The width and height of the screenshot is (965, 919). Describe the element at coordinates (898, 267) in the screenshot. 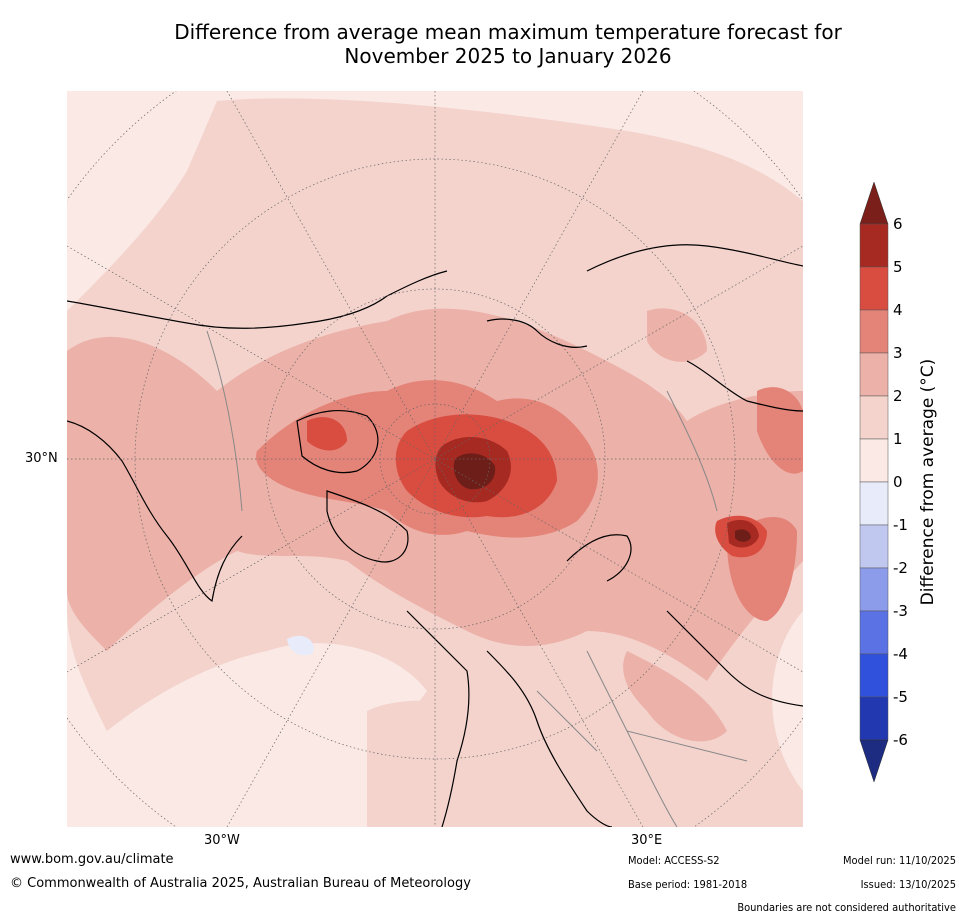

I see `colorbar-tick-label: 5` at that location.